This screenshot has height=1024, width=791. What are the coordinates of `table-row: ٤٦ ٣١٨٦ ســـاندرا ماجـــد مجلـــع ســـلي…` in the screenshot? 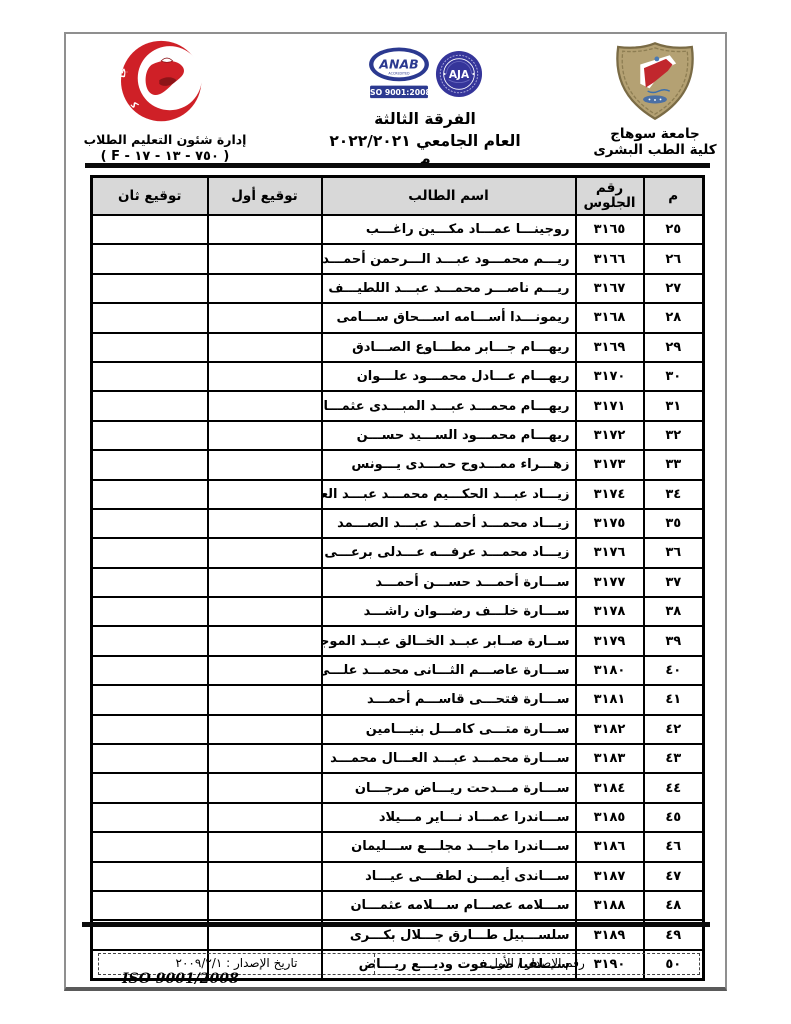 It's located at (397, 847).